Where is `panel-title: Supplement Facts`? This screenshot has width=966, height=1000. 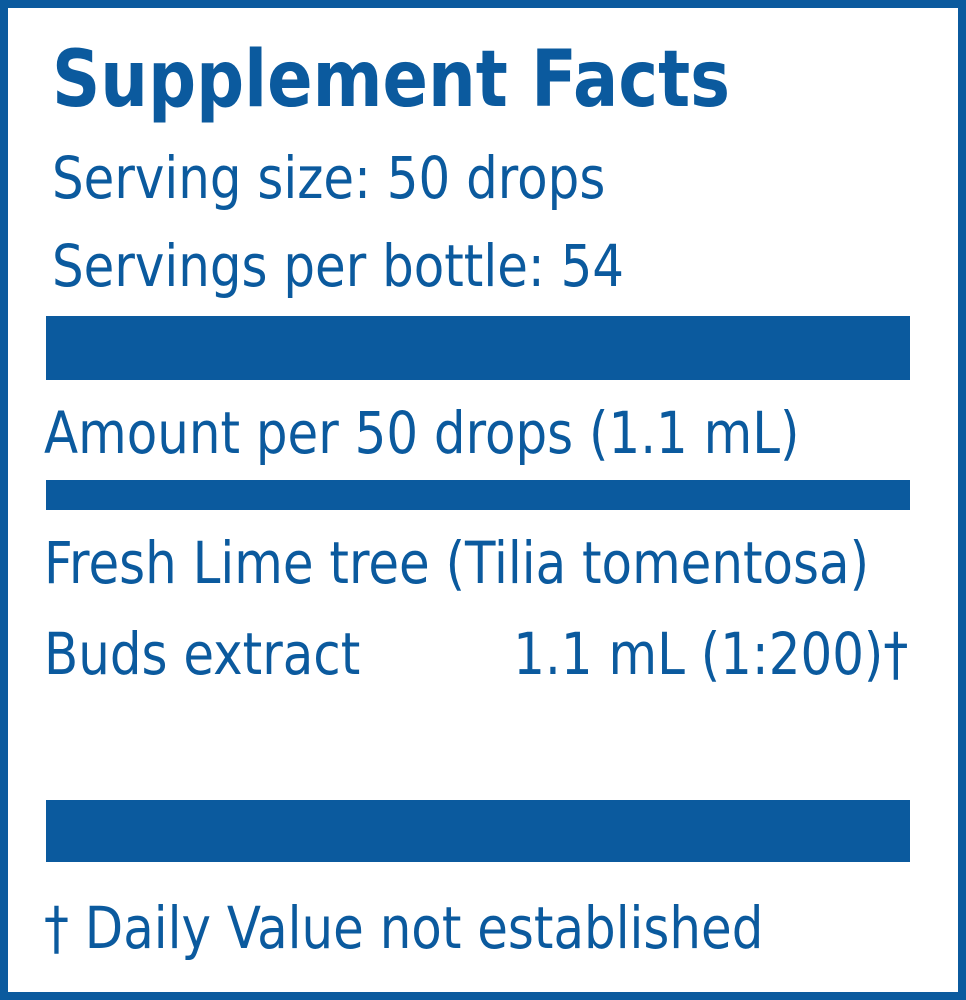 panel-title: Supplement Facts is located at coordinates (391, 80).